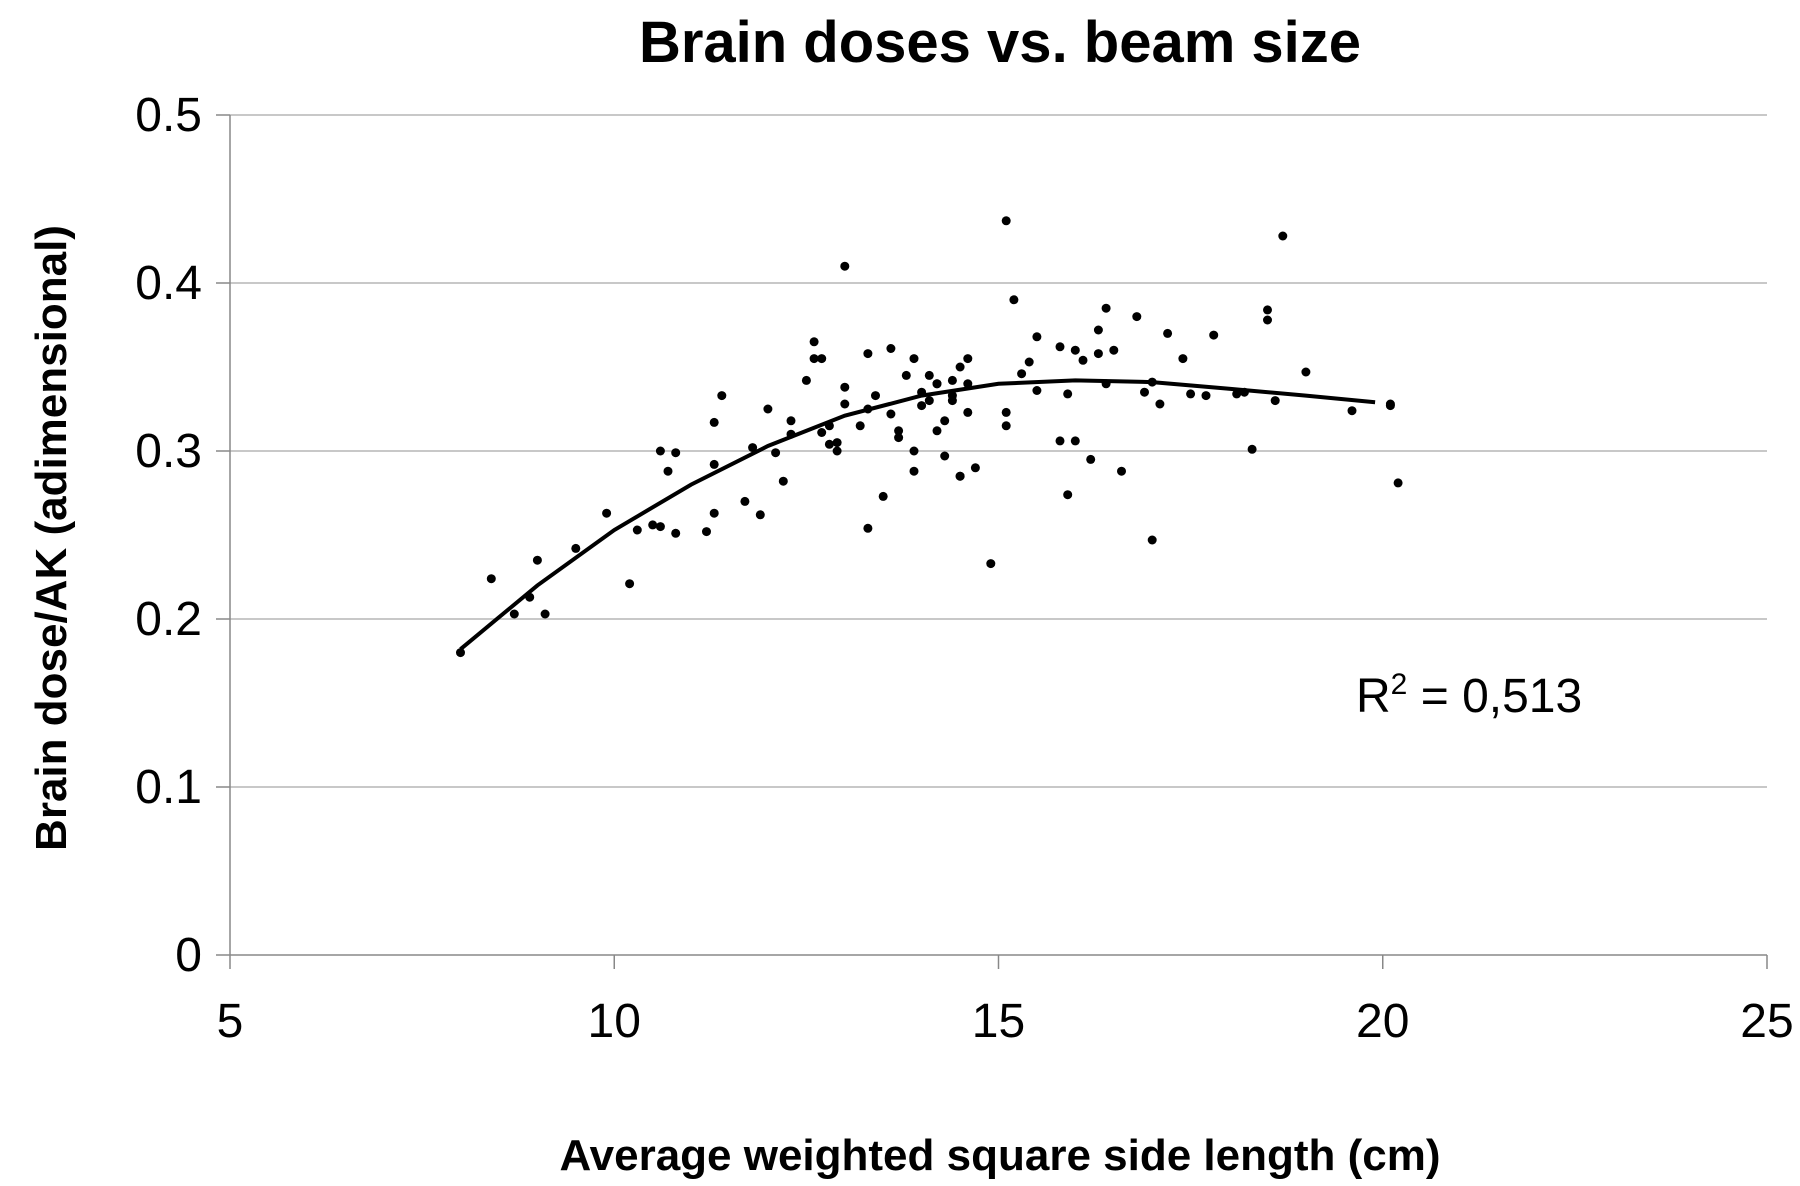  I want to click on r-squared-annotation: R2 = 0,513, so click(1469, 695).